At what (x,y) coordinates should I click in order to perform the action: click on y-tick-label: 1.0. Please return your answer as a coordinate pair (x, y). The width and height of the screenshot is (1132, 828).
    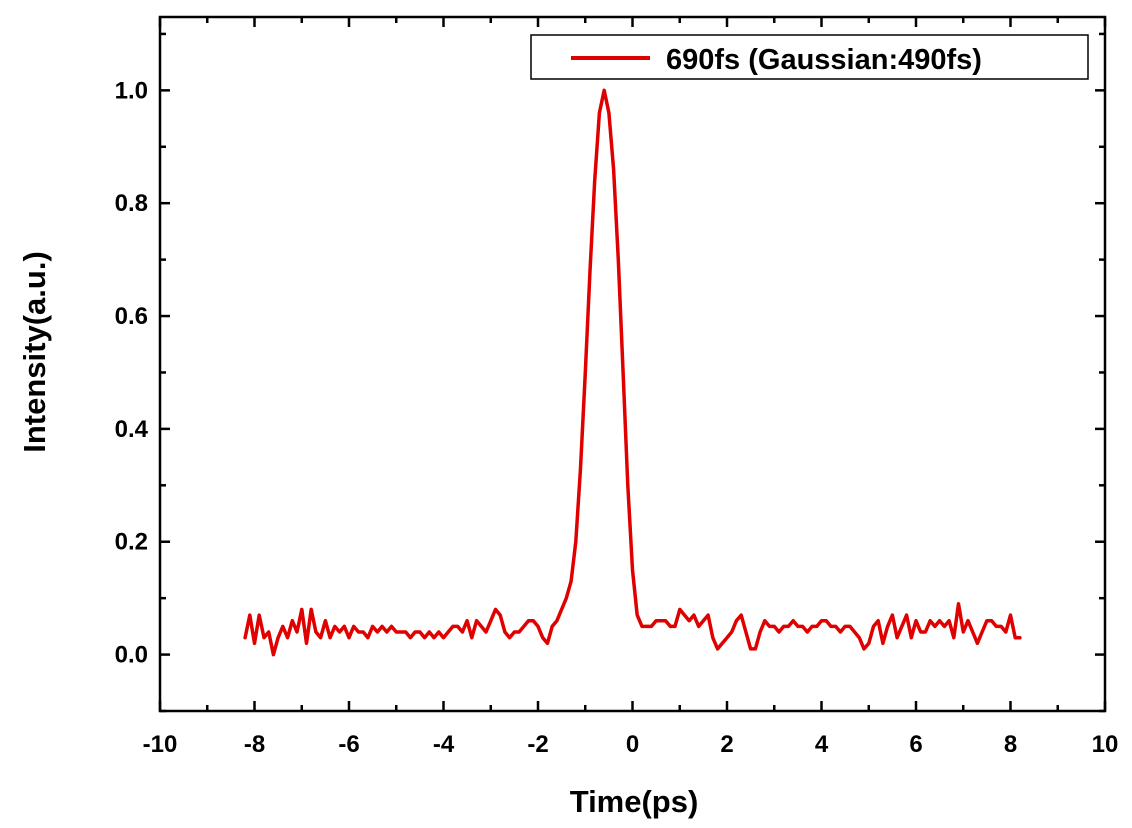
    Looking at the image, I should click on (131, 90).